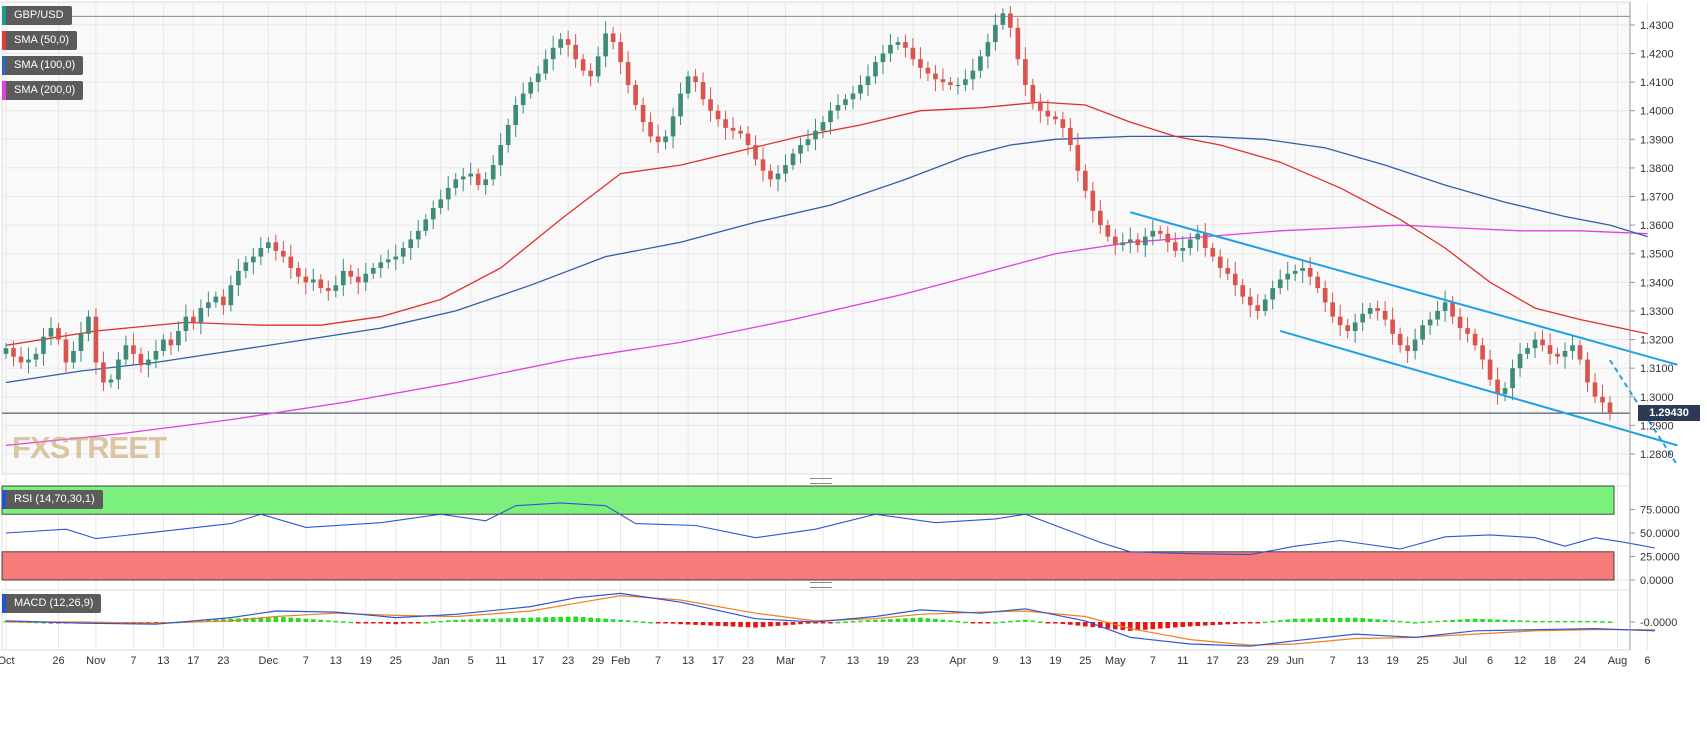 This screenshot has height=739, width=1707. What do you see at coordinates (40, 40) in the screenshot?
I see `legend-sma50: SMA (50,0)` at bounding box center [40, 40].